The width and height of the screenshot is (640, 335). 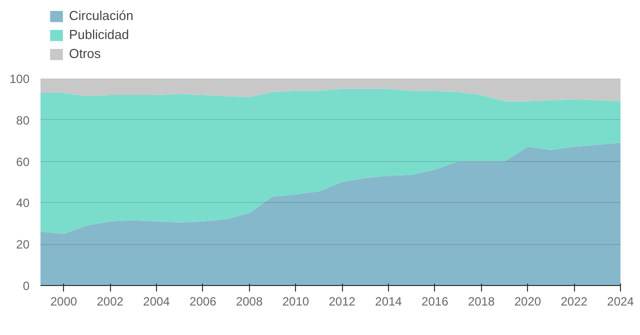 I want to click on x-tick-label: 2020, so click(x=528, y=301).